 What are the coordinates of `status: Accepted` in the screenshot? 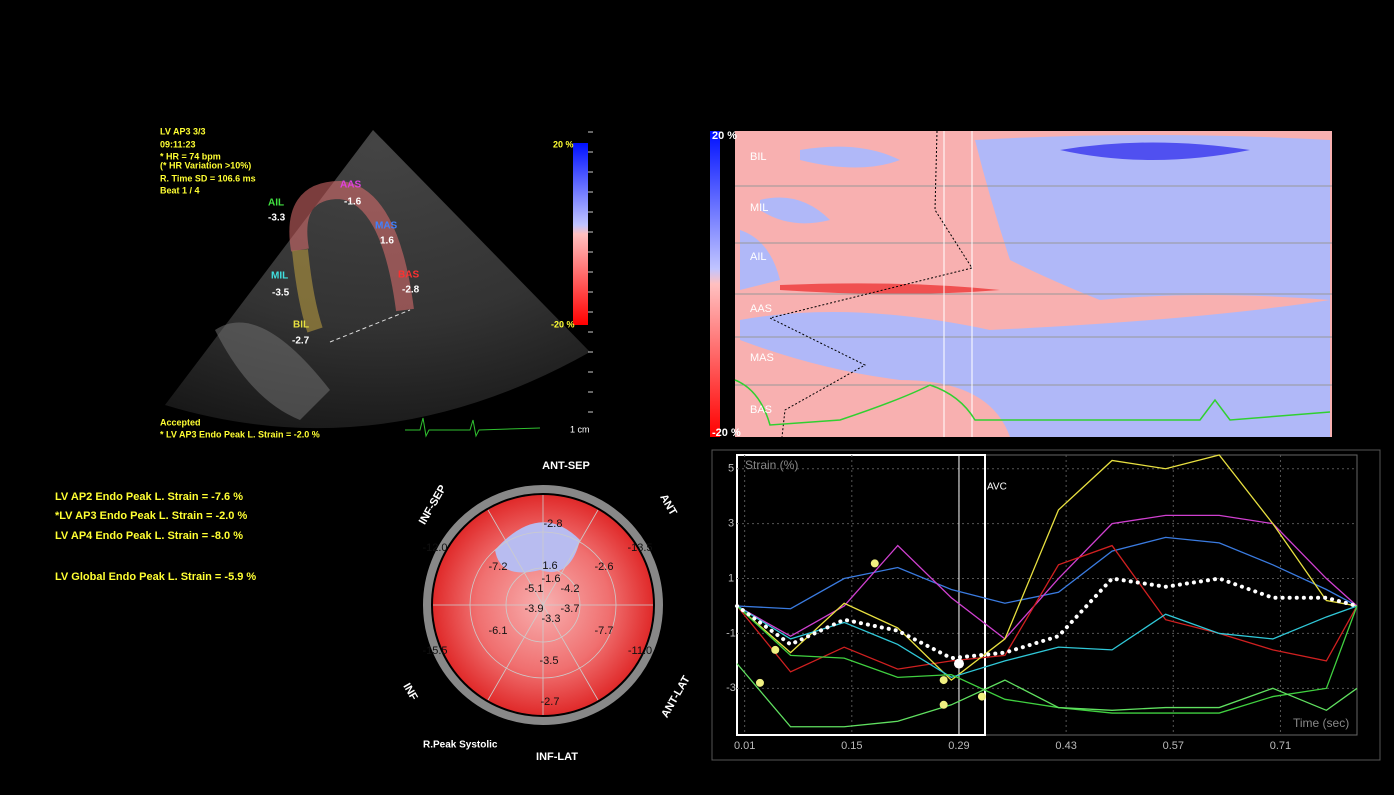 It's located at (180, 422).